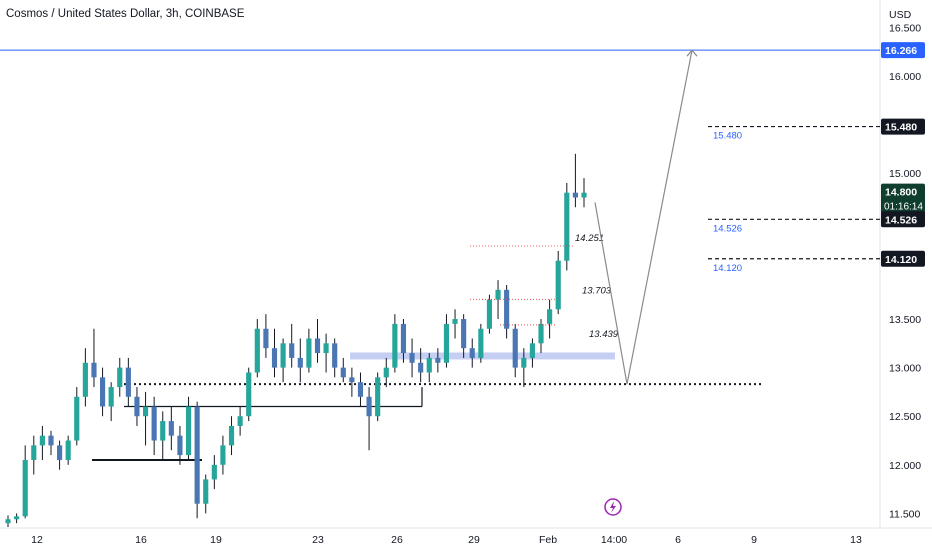  Describe the element at coordinates (903, 207) in the screenshot. I see `countdown-label: 01:16:14` at that location.